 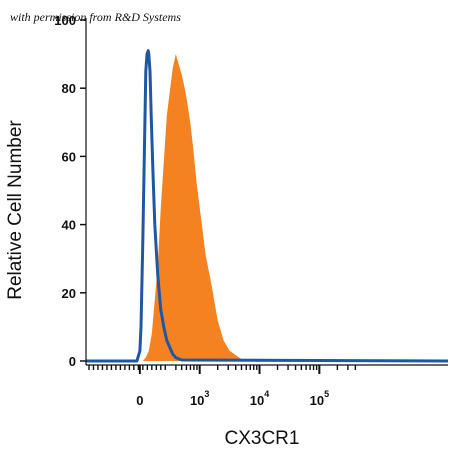 What do you see at coordinates (262, 438) in the screenshot?
I see `x-axis-label: CX3CR1` at bounding box center [262, 438].